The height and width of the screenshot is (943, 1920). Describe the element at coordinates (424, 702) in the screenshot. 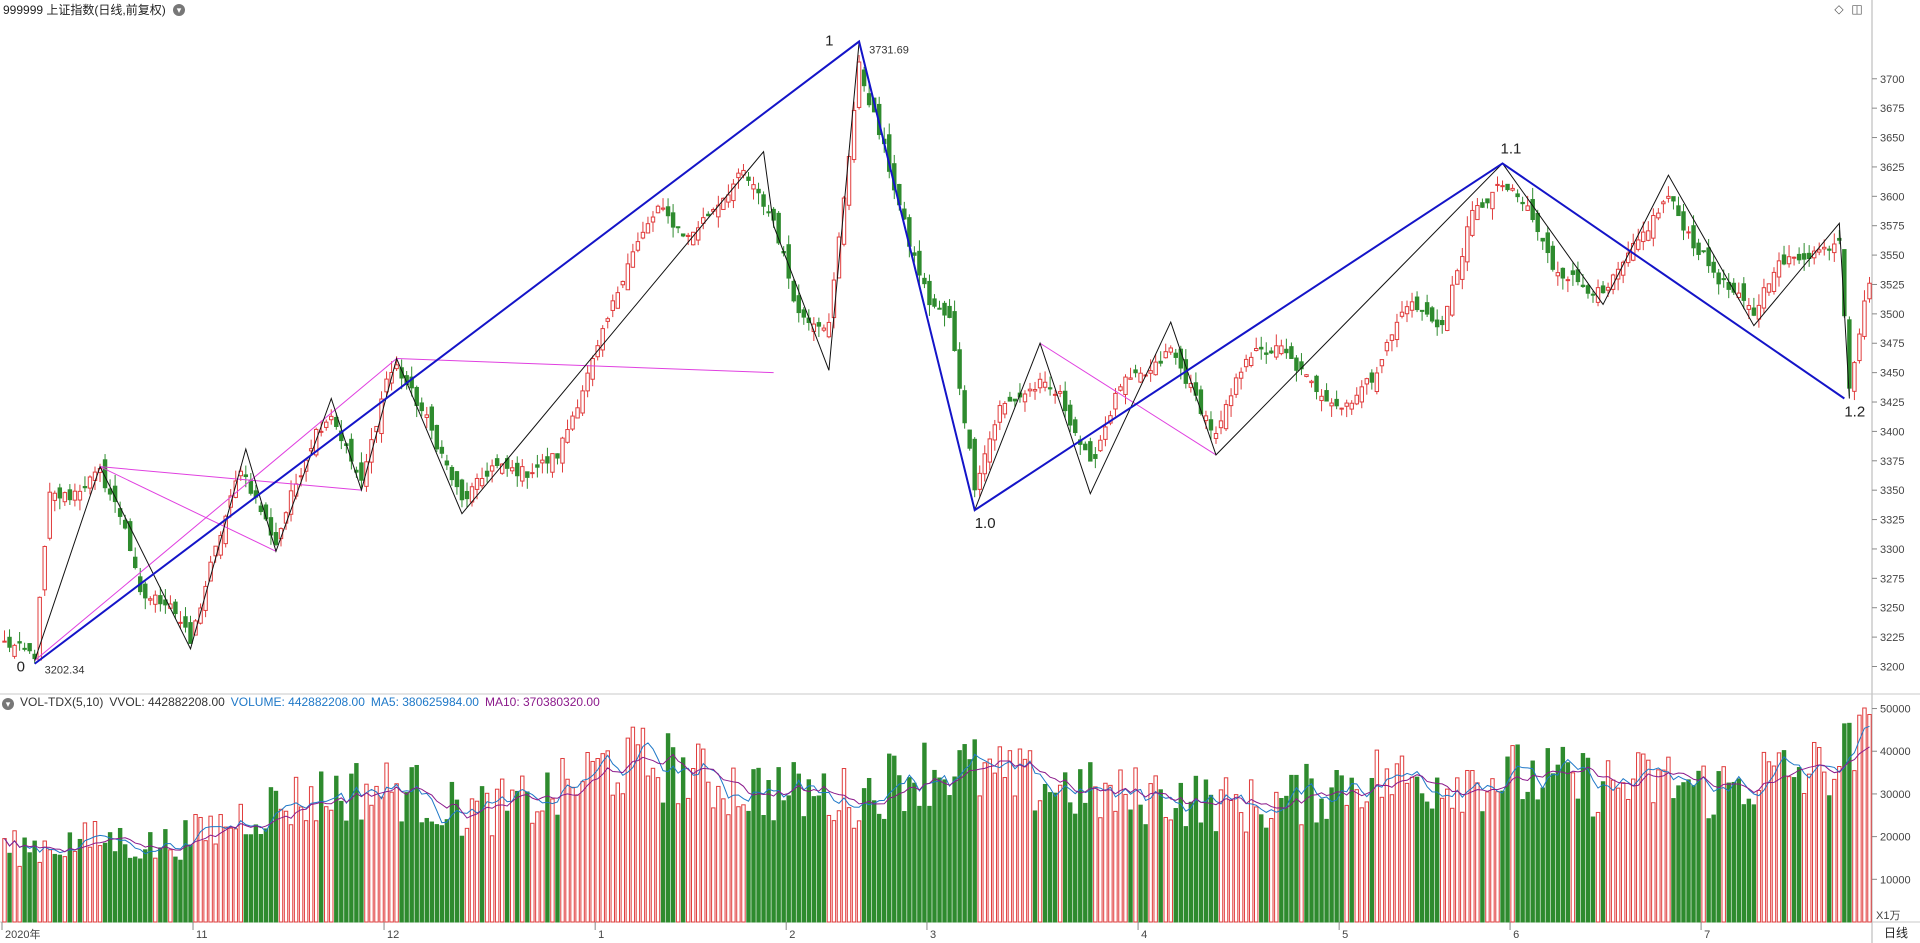

I see `ma5-value: MA5: 380625984.00` at that location.